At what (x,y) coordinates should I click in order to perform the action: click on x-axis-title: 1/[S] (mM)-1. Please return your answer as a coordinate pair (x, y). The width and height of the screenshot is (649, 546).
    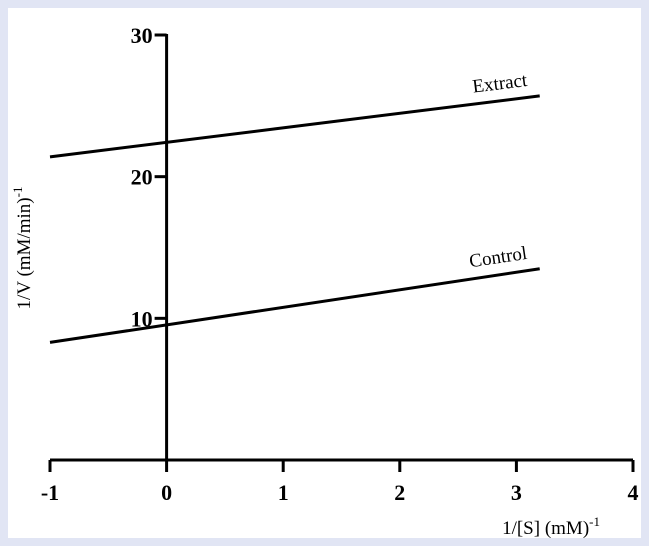
    Looking at the image, I should click on (551, 526).